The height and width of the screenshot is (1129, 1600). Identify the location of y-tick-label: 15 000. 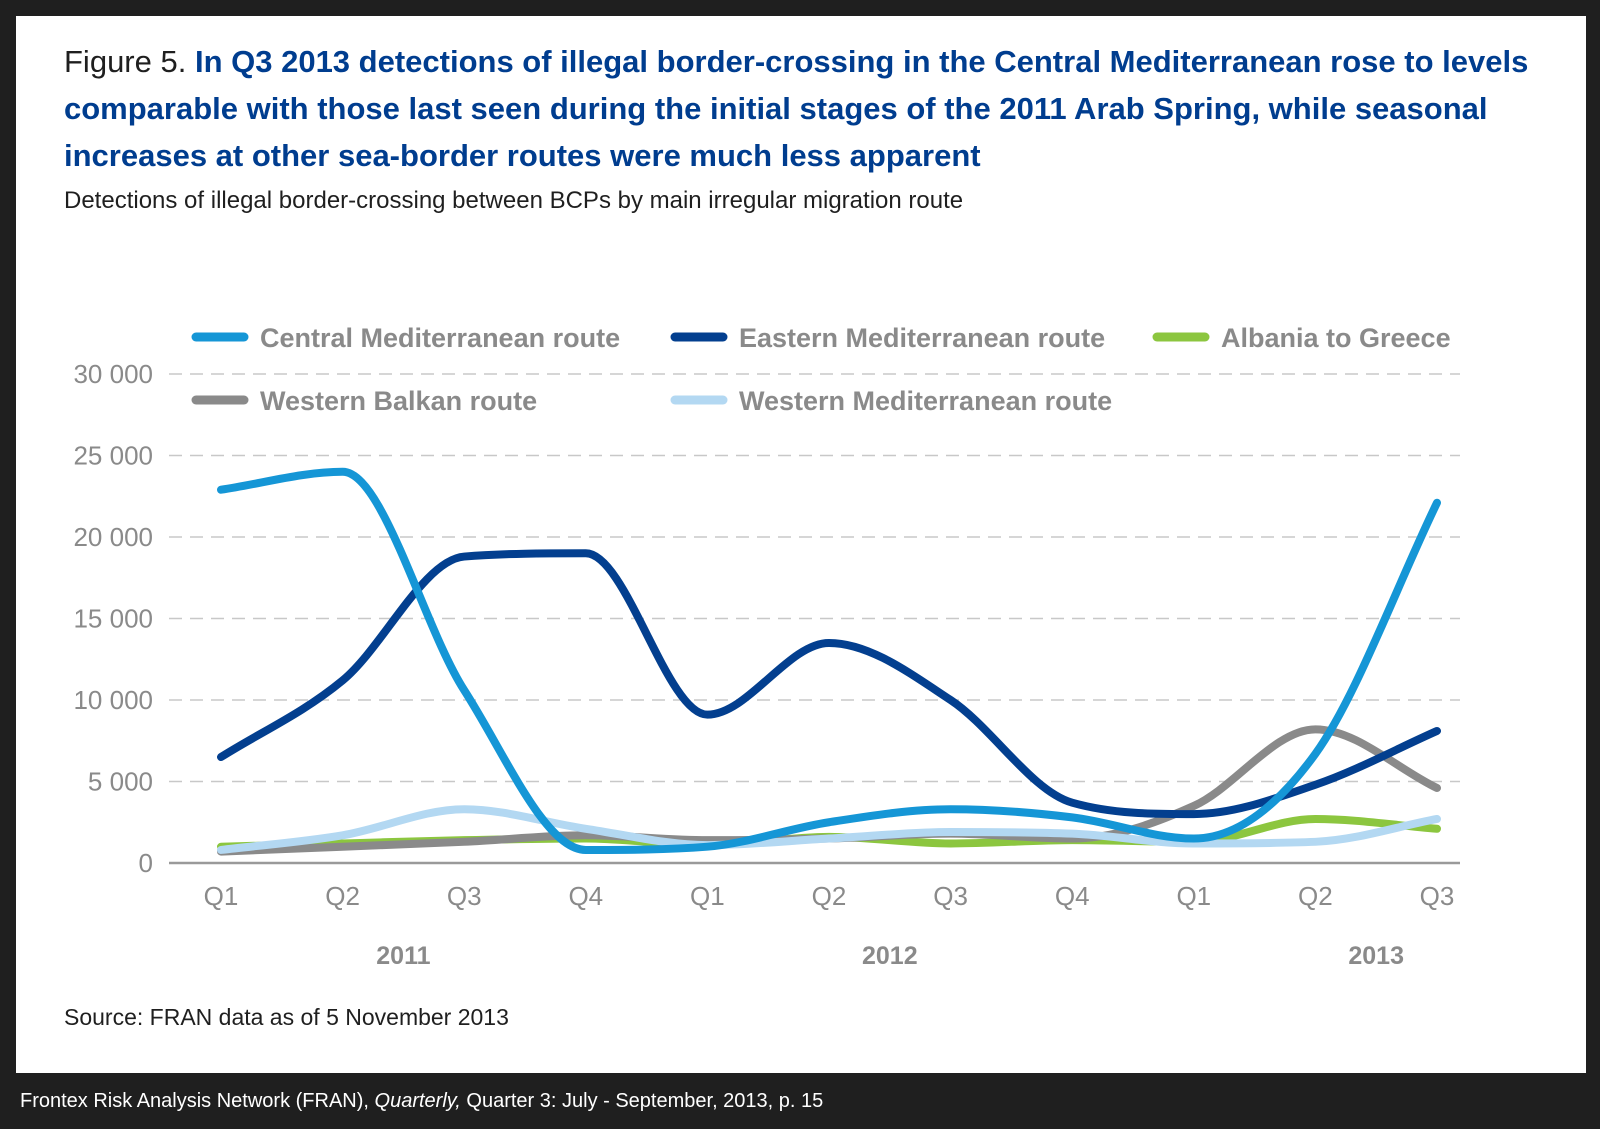
(113, 619).